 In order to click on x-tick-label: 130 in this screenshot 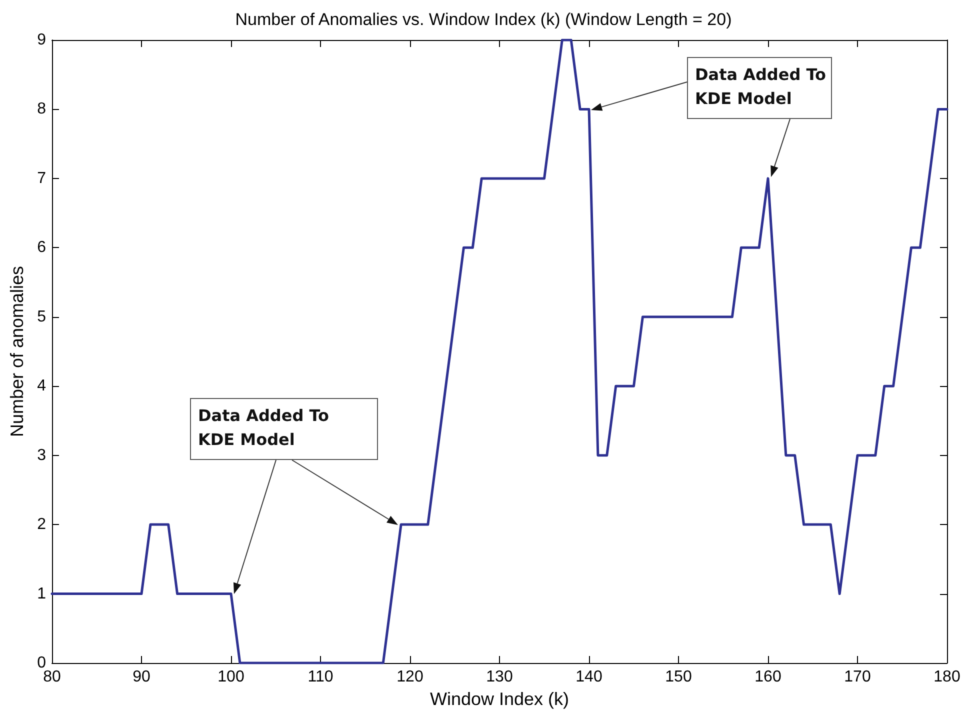, I will do `click(499, 677)`.